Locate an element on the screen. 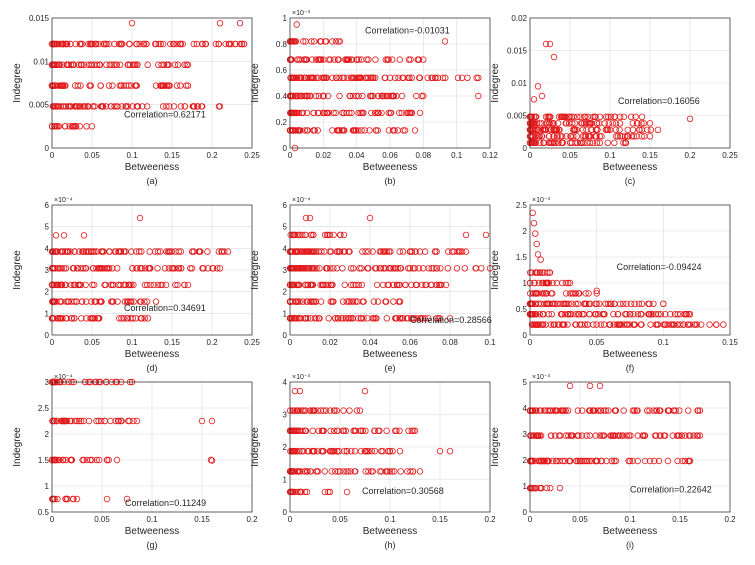  x-tick-label: 0.25 is located at coordinates (252, 342).